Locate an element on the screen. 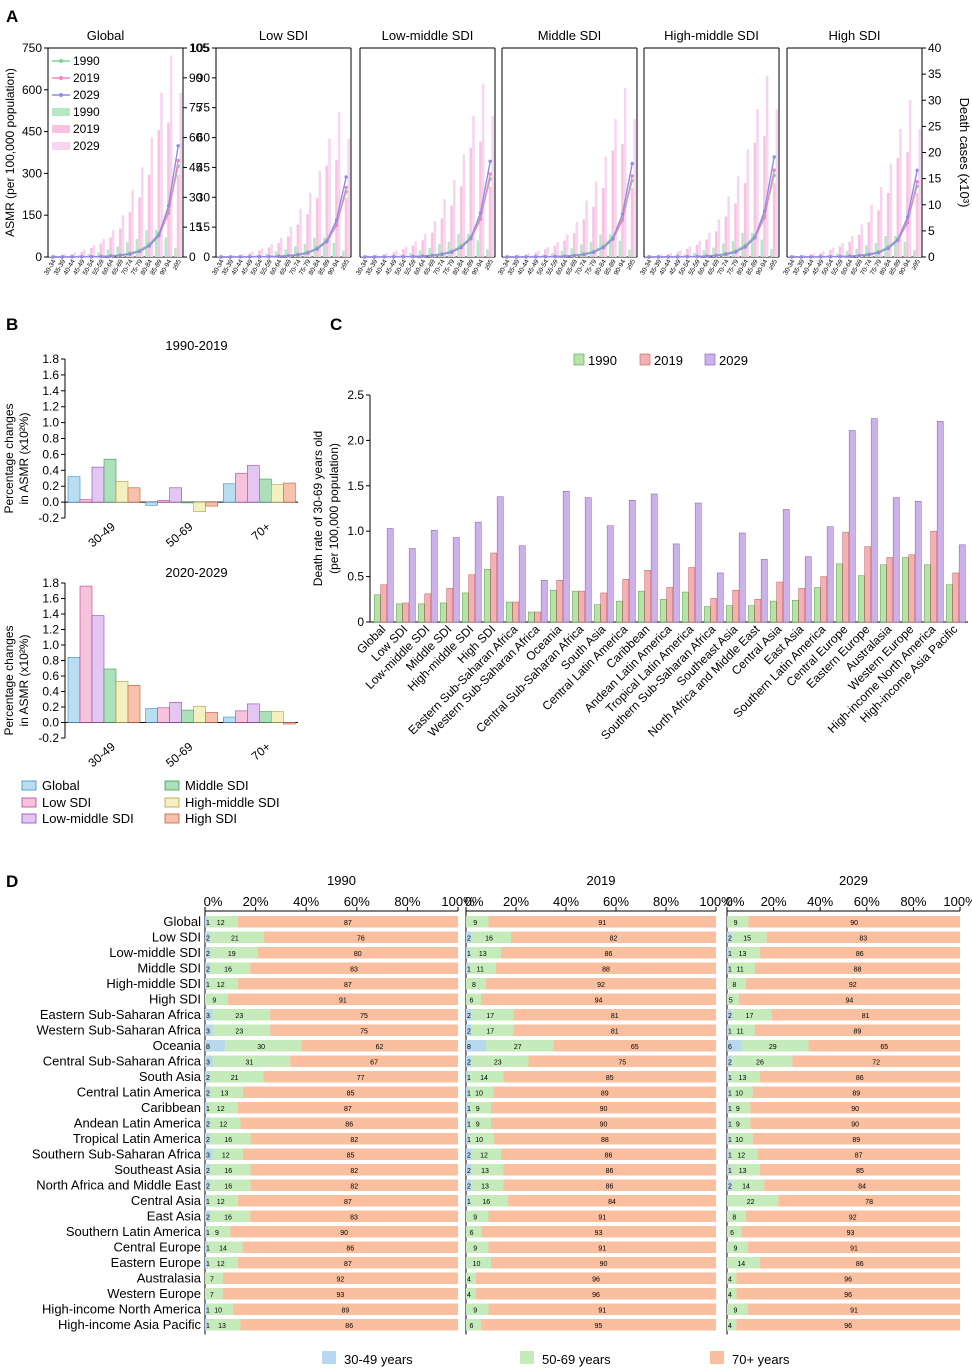 Image resolution: width=972 pixels, height=1371 pixels. d-group-title: 1990 is located at coordinates (341, 880).